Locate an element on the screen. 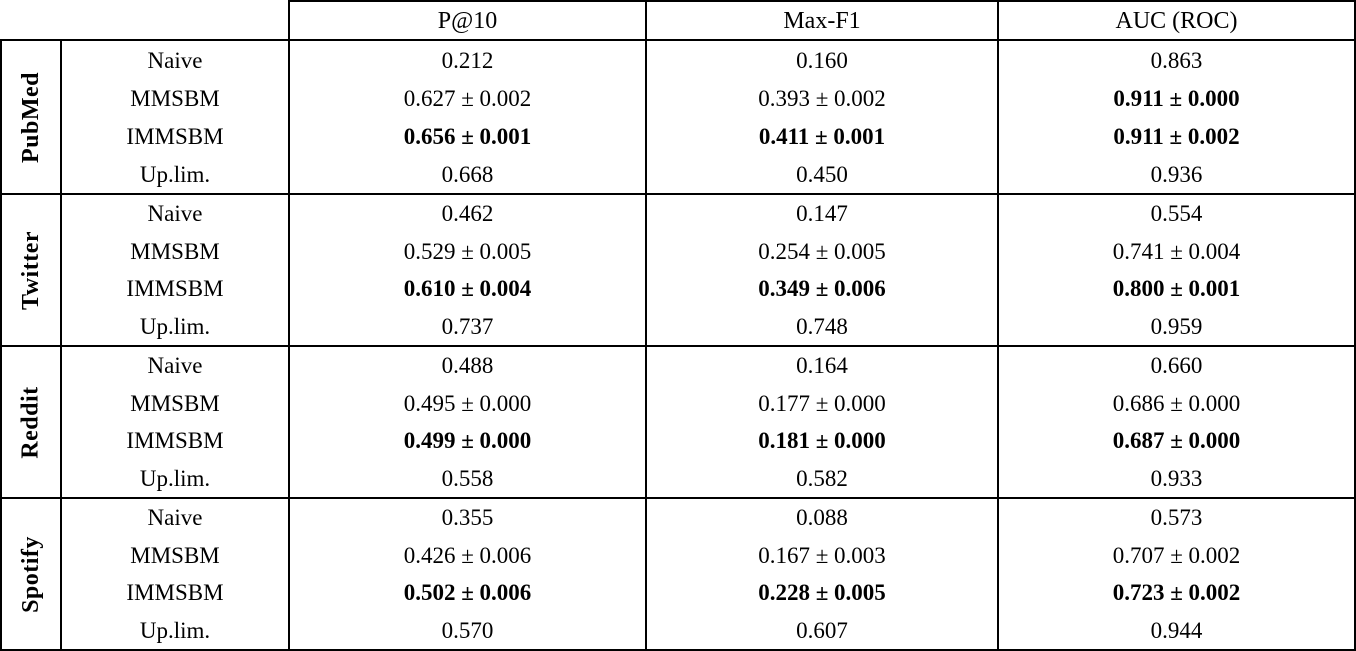  dataset-label: PubMed is located at coordinates (30, 117).